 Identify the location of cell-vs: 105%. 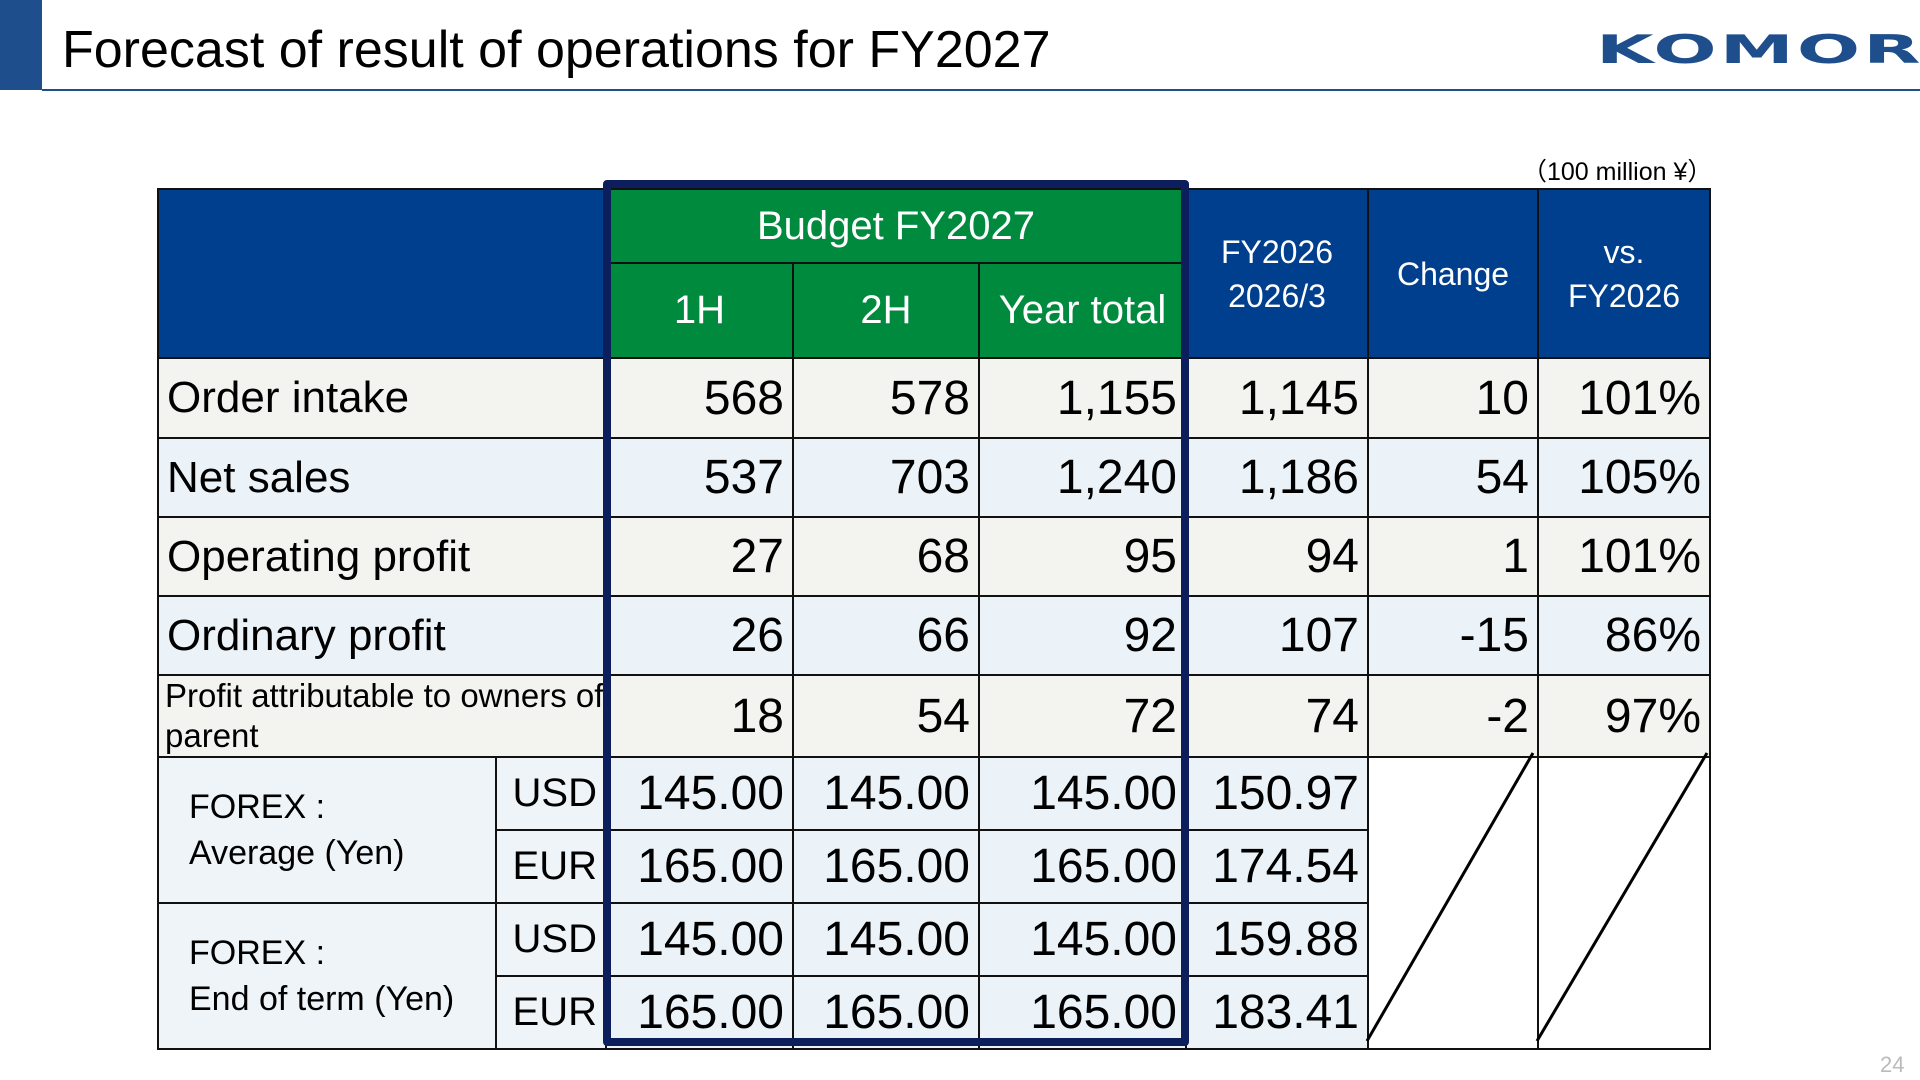
(1624, 477).